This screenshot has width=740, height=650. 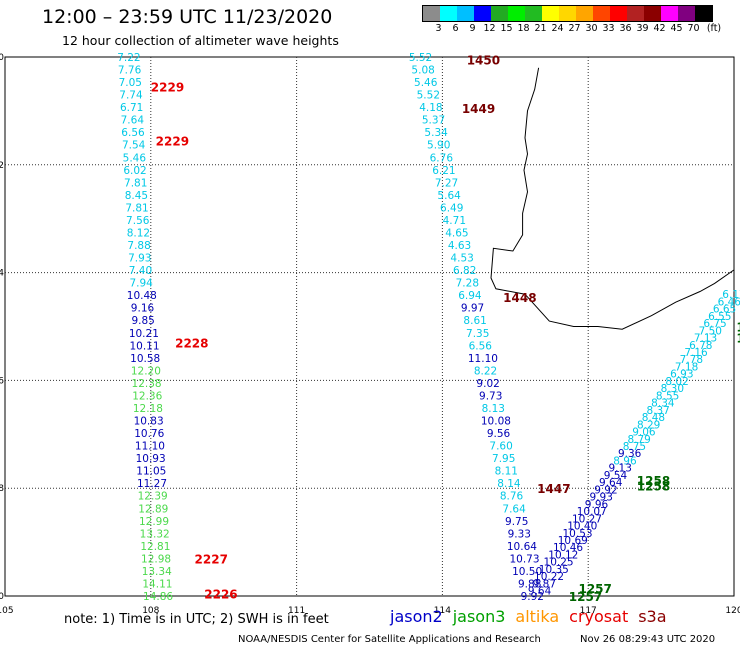 What do you see at coordinates (700, 346) in the screenshot?
I see `wave-height-value: 6.78` at bounding box center [700, 346].